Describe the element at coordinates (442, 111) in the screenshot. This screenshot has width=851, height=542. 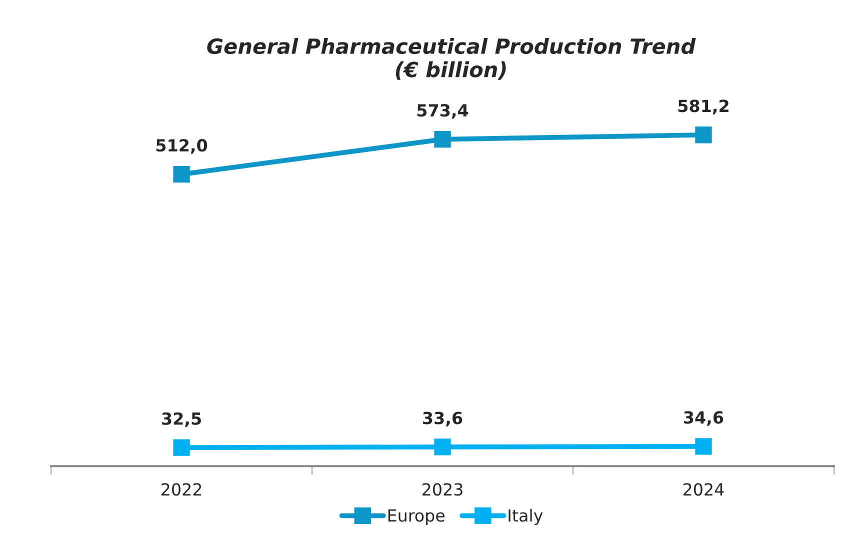
I see `data-label: 573,4` at that location.